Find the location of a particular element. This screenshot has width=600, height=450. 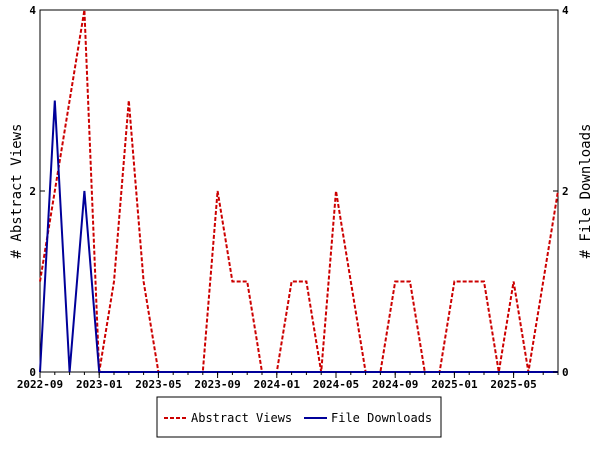

x-tick-label: 2023-09 is located at coordinates (217, 384).